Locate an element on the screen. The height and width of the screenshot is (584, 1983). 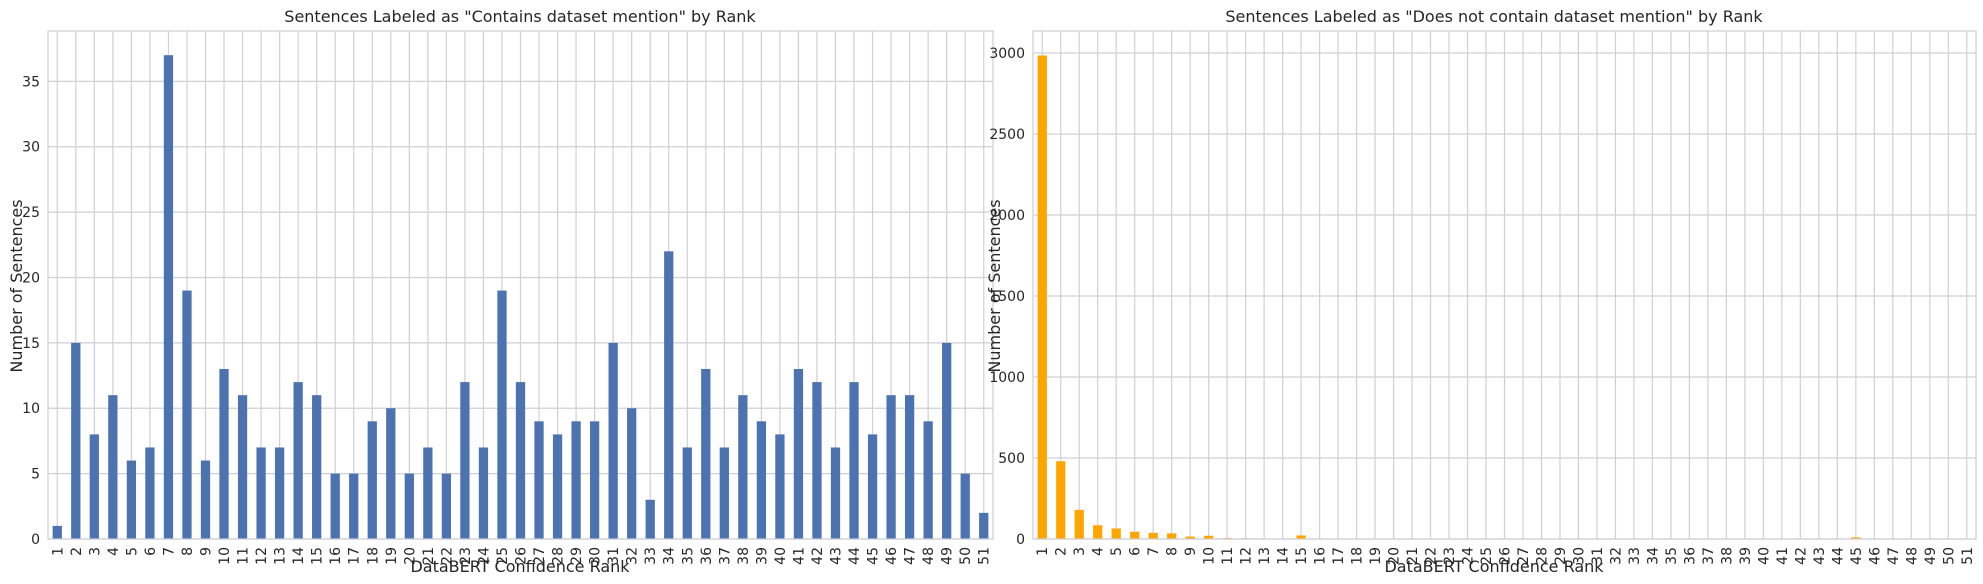
x-tick-label: 7 is located at coordinates (169, 551).